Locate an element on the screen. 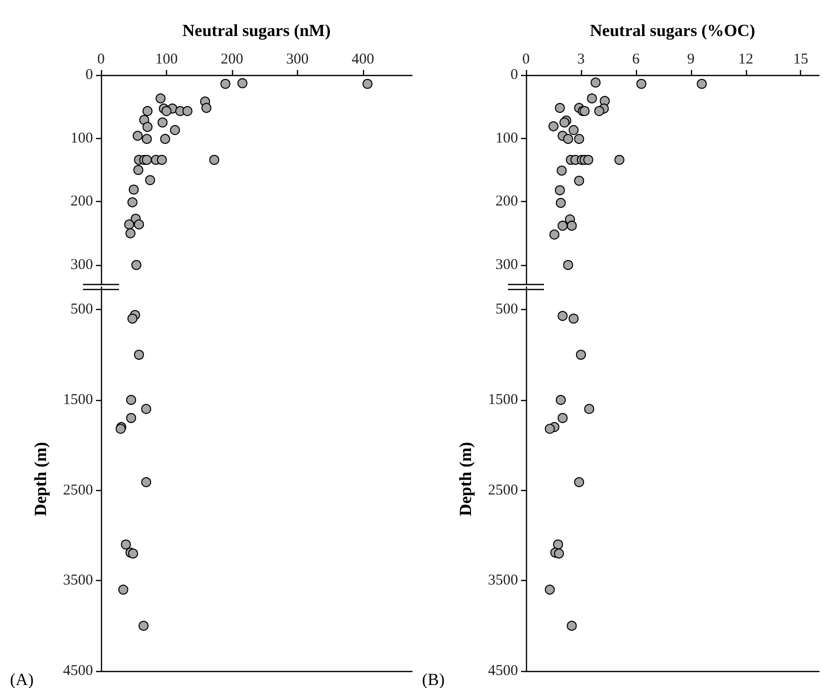 The height and width of the screenshot is (688, 823). x-axis-title: Neutral sugars (nM) is located at coordinates (256, 30).